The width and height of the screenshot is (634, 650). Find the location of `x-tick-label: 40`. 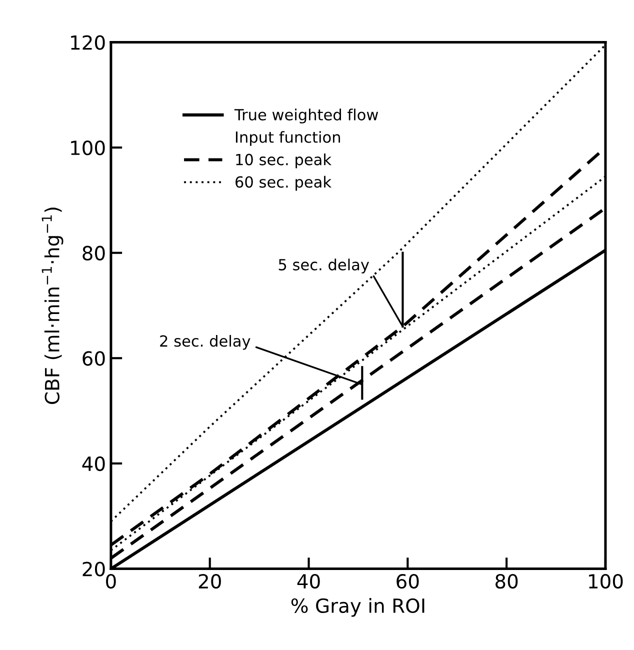

x-tick-label: 40 is located at coordinates (308, 581).